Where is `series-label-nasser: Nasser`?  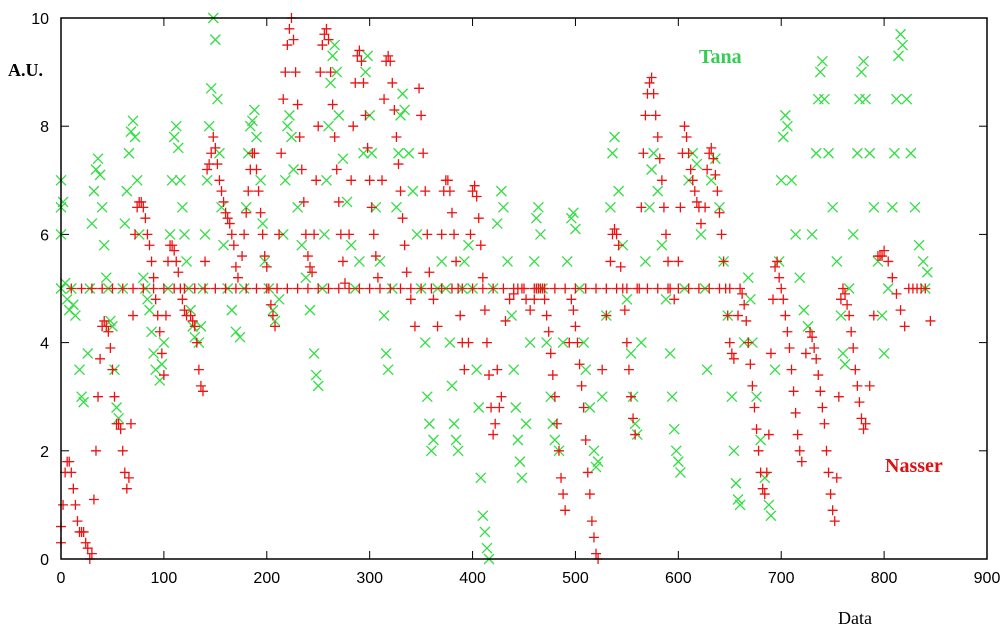 series-label-nasser: Nasser is located at coordinates (914, 466).